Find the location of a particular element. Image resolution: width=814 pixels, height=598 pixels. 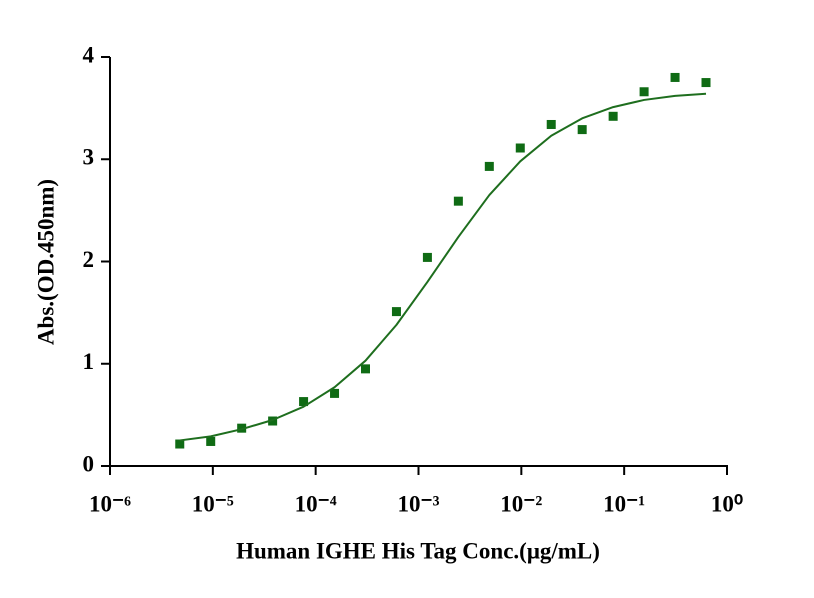

y-tick-label: 4 is located at coordinates (89, 54).